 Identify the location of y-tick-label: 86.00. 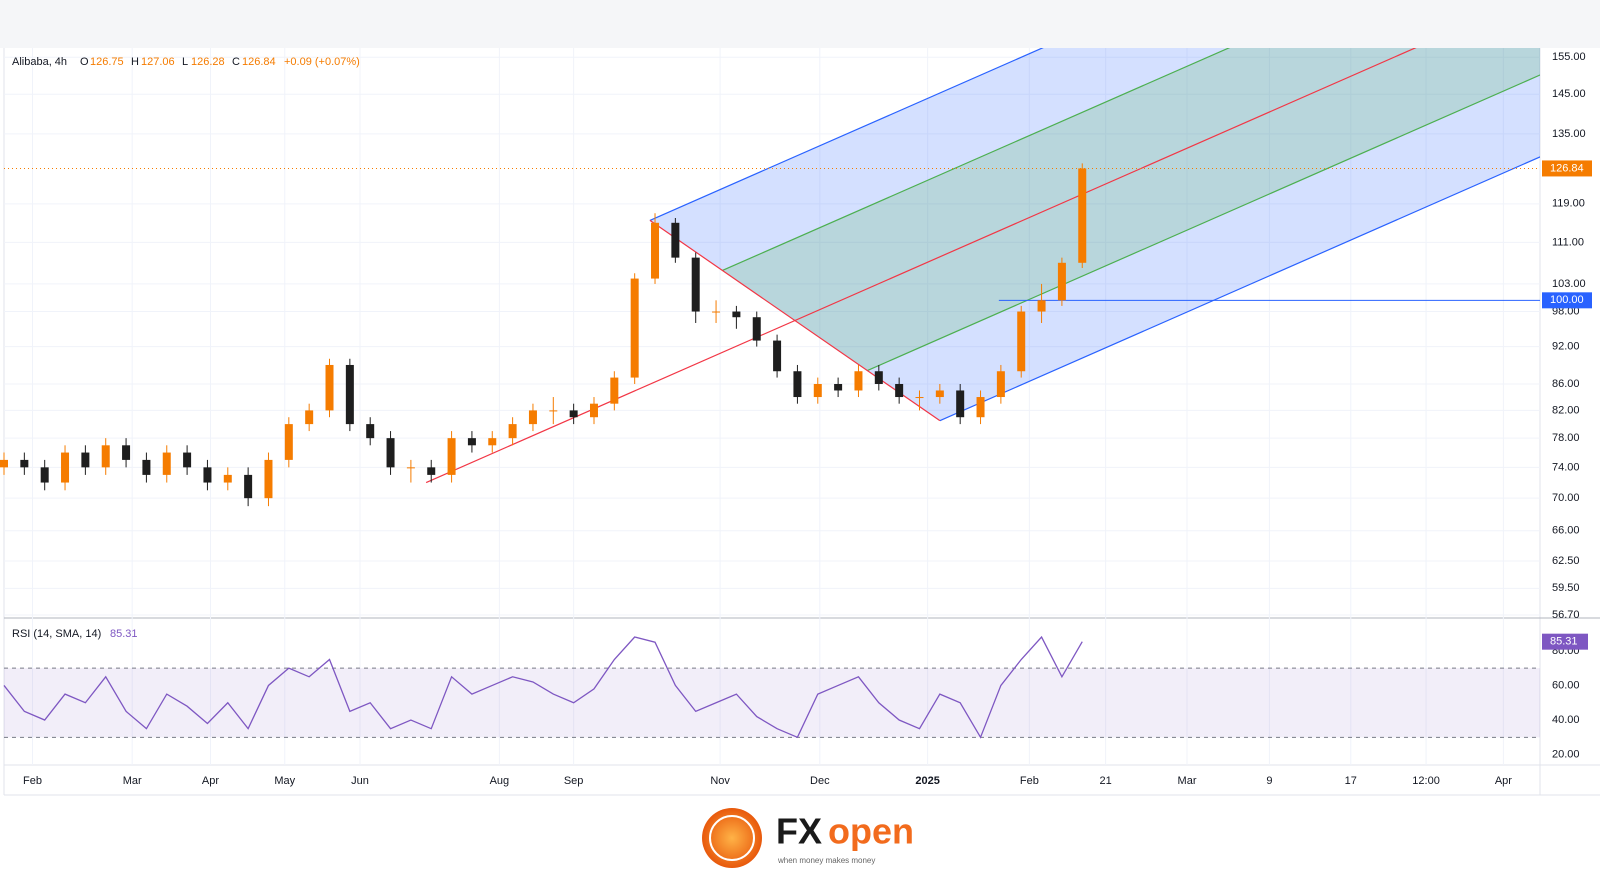
(1566, 384).